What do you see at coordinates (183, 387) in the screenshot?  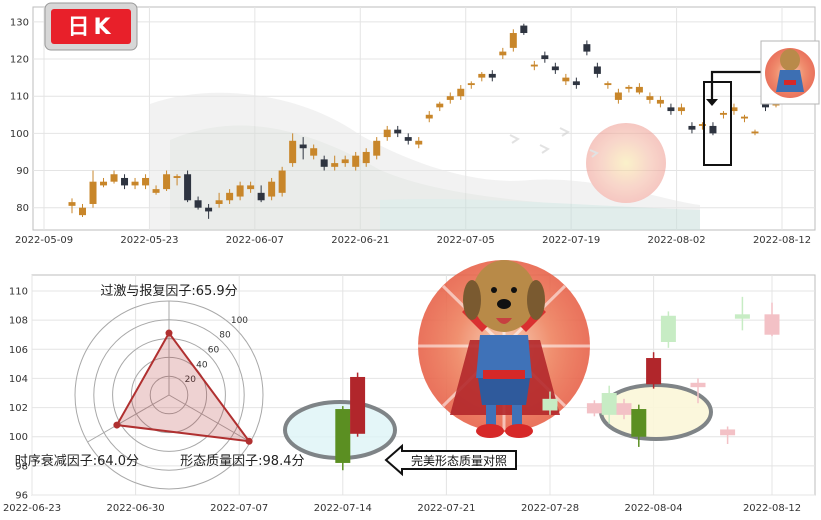 I see `radar-area` at bounding box center [183, 387].